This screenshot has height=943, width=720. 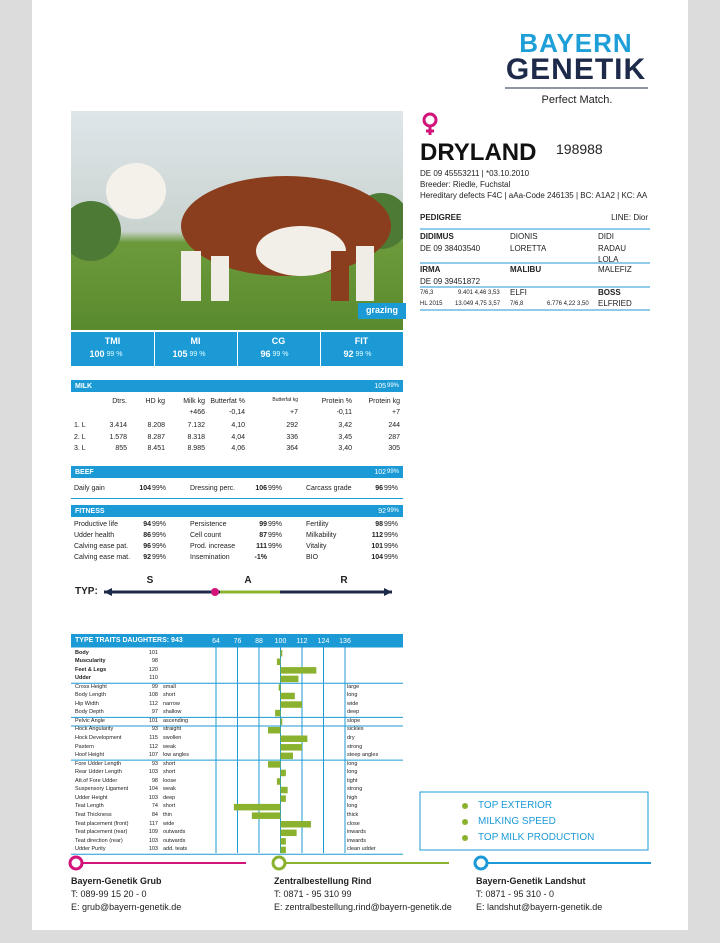 What do you see at coordinates (377, 546) in the screenshot?
I see `item-value: 101` at bounding box center [377, 546].